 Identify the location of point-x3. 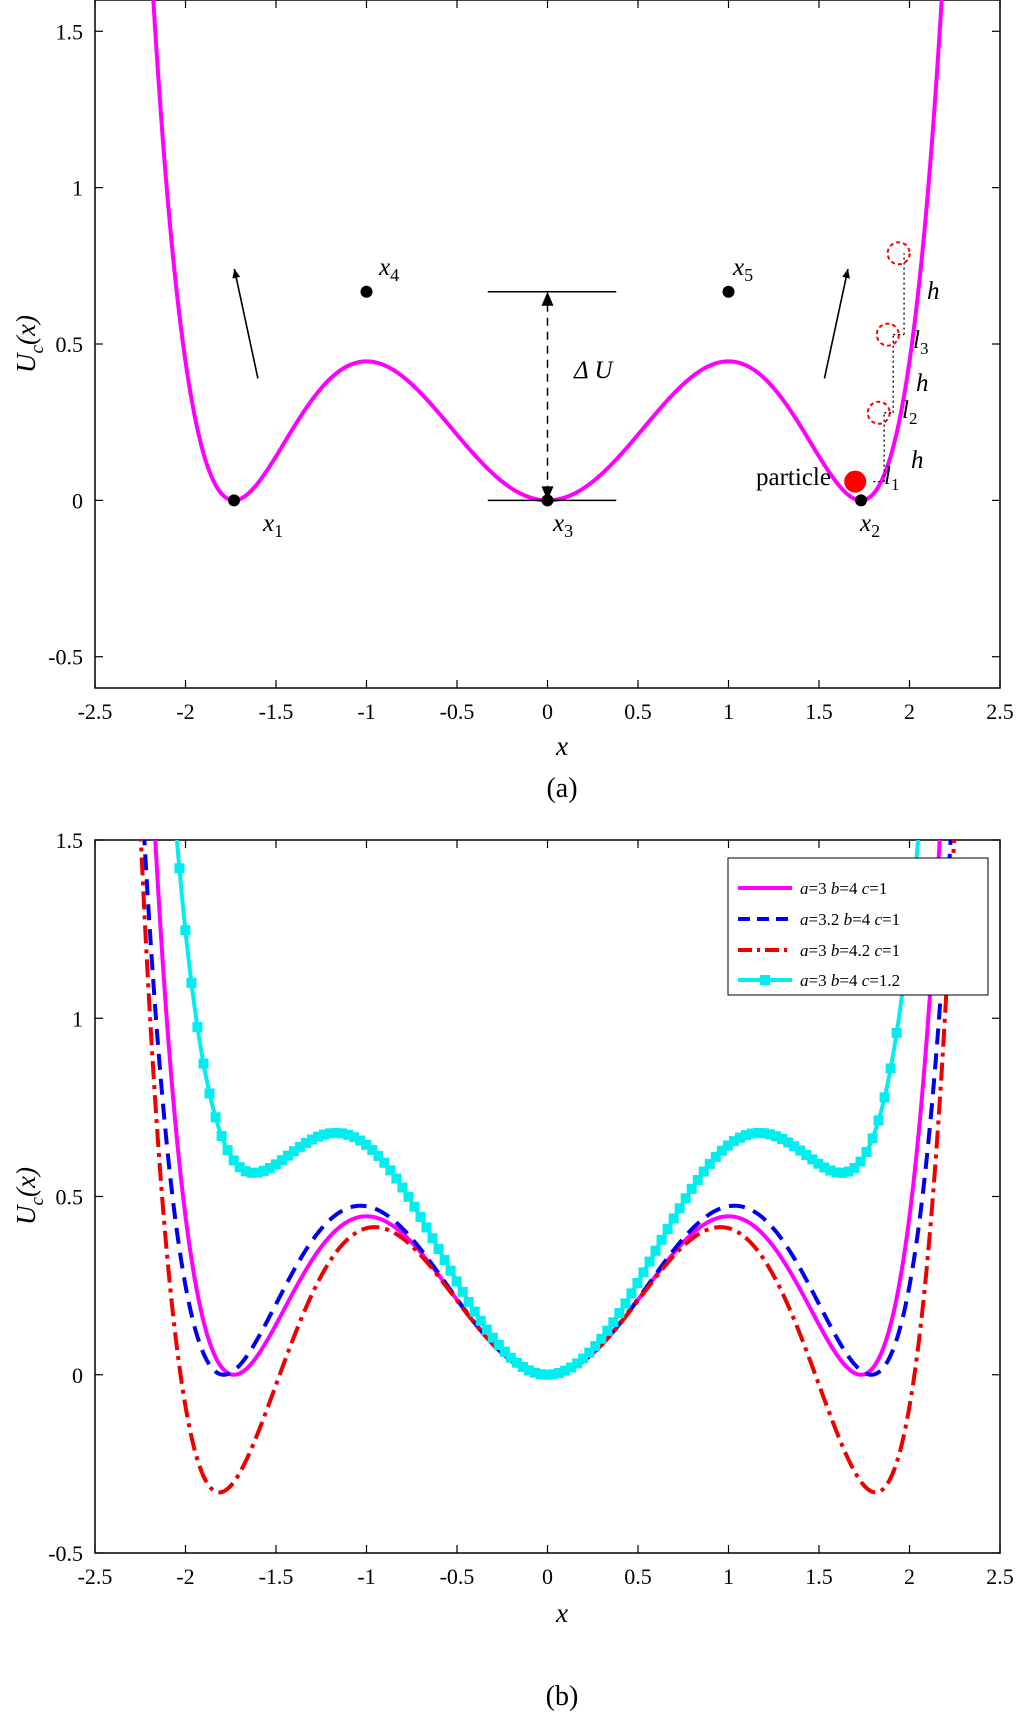
(547, 500).